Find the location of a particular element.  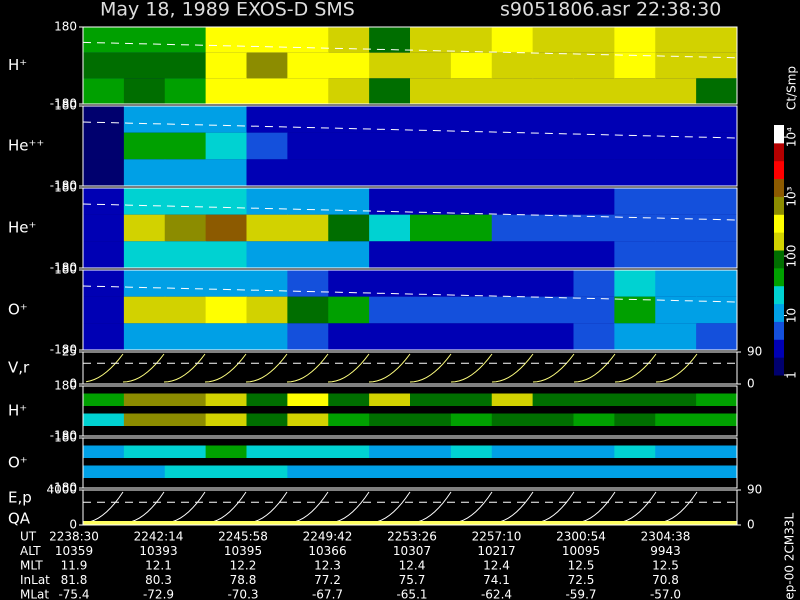

panel-background is located at coordinates (410, 368).